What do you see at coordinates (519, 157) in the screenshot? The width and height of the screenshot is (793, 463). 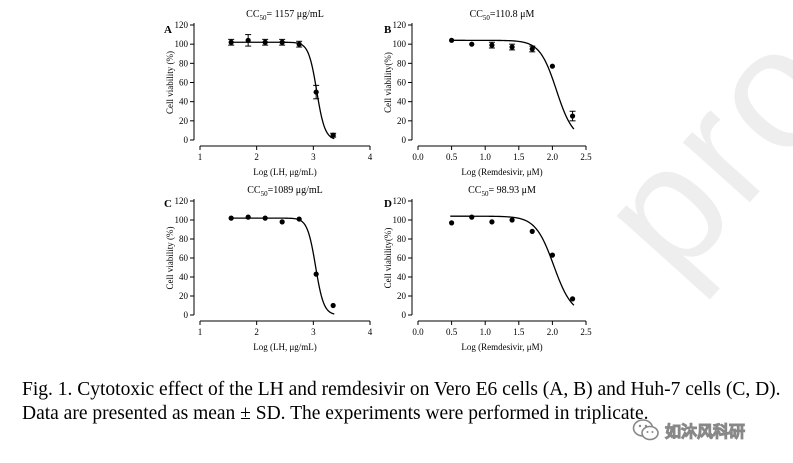 I see `panel-b-x-tick-label: 1.5` at bounding box center [519, 157].